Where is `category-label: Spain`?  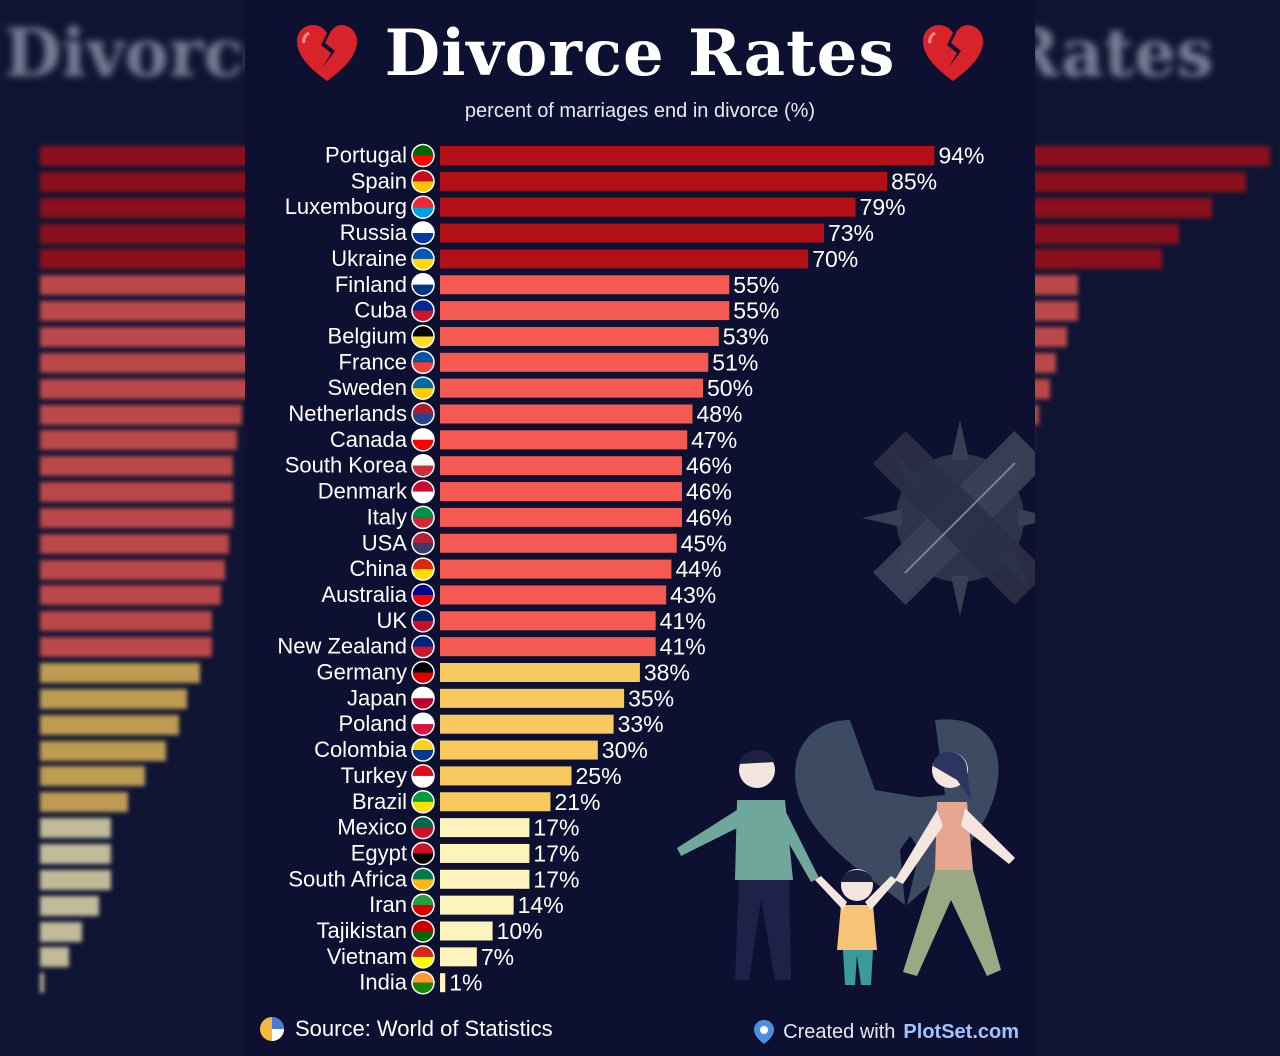 category-label: Spain is located at coordinates (379, 180).